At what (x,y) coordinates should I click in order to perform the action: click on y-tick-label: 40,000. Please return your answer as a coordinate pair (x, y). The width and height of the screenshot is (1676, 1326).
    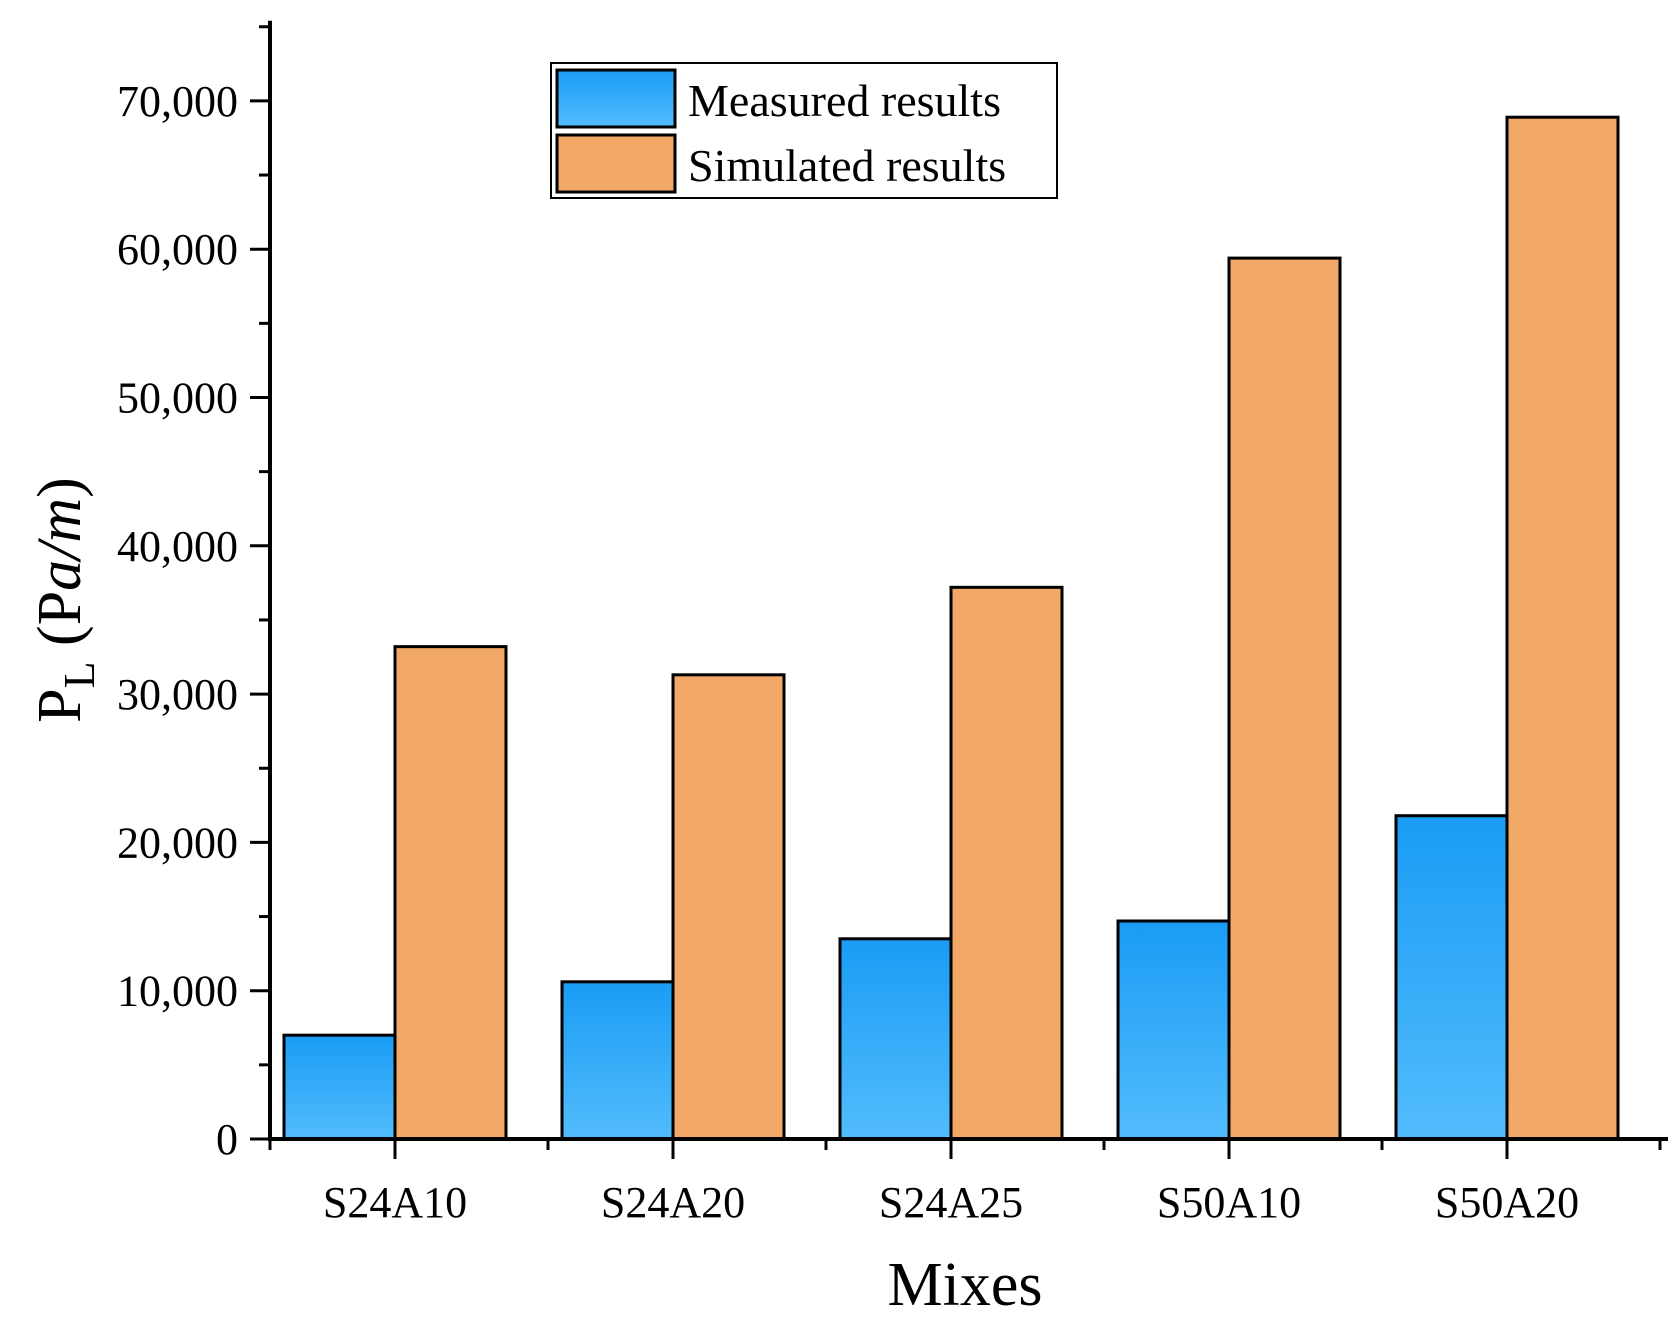
    Looking at the image, I should click on (177, 546).